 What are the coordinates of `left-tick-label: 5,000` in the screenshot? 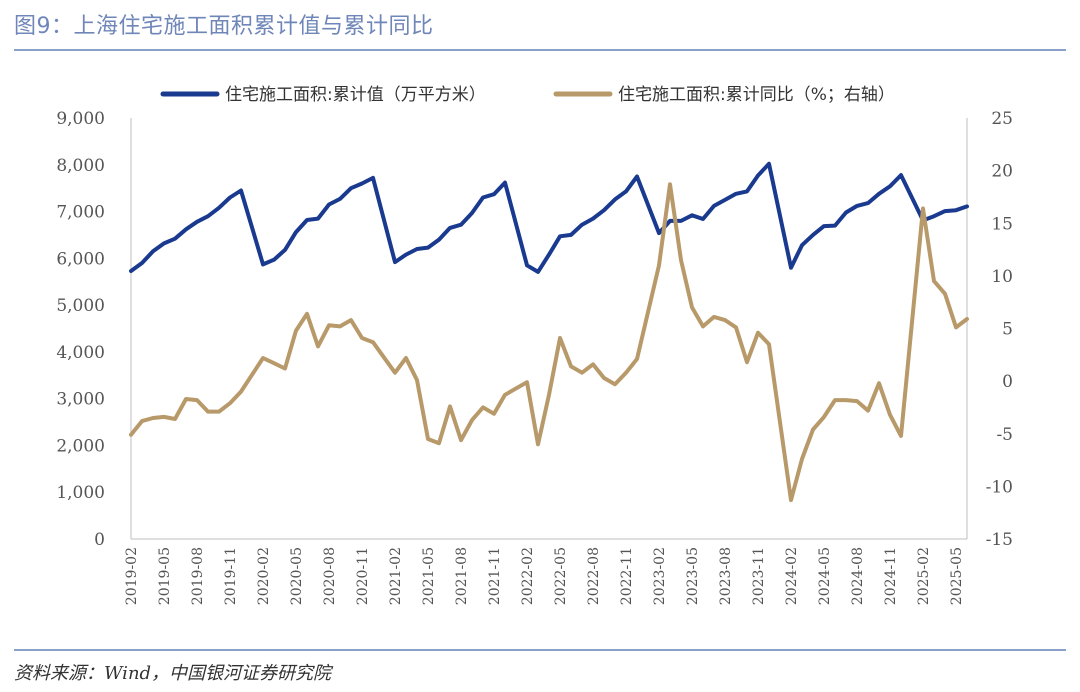 It's located at (80, 306).